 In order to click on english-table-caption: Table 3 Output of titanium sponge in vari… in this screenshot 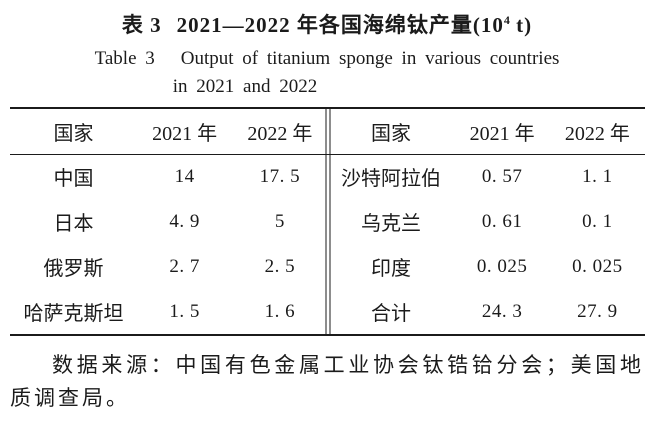, I will do `click(327, 73)`.